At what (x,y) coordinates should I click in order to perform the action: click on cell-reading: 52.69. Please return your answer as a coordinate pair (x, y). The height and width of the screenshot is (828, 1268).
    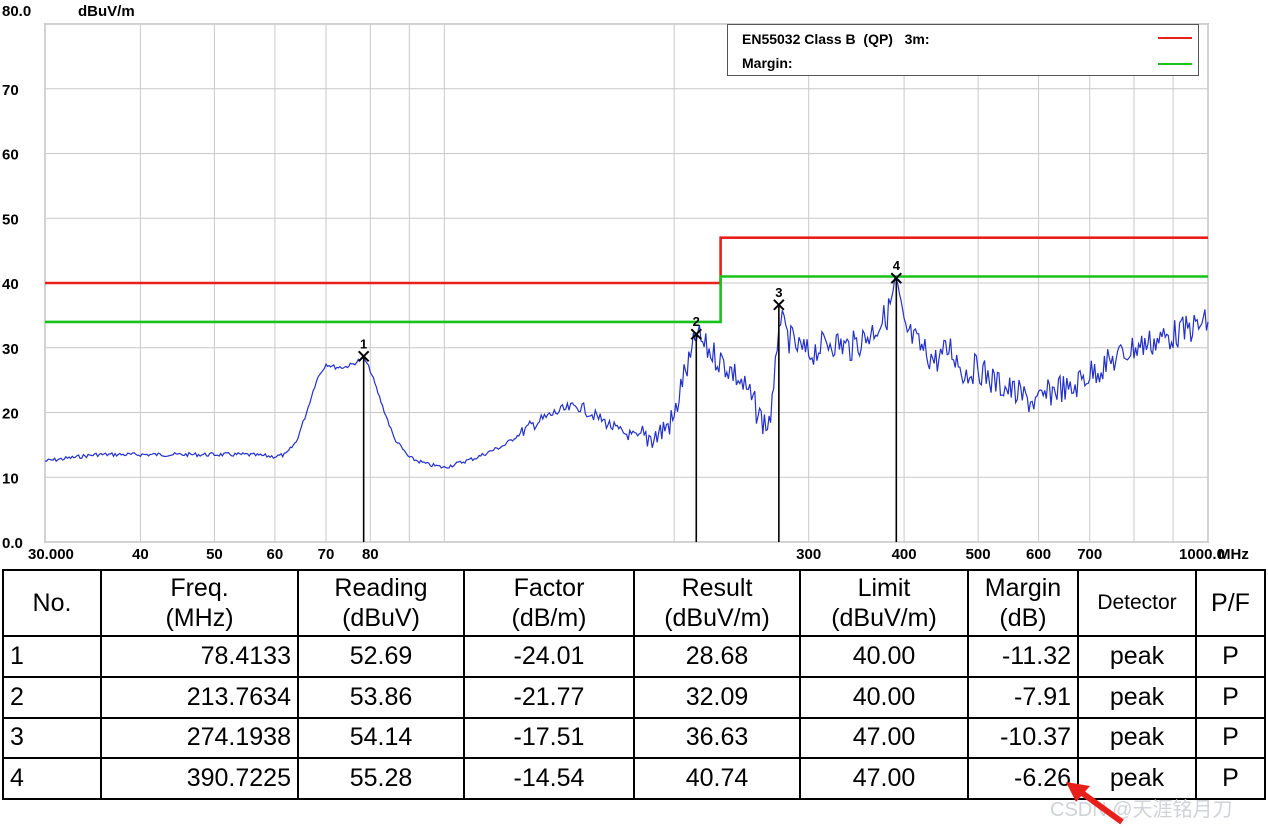
    Looking at the image, I should click on (381, 656).